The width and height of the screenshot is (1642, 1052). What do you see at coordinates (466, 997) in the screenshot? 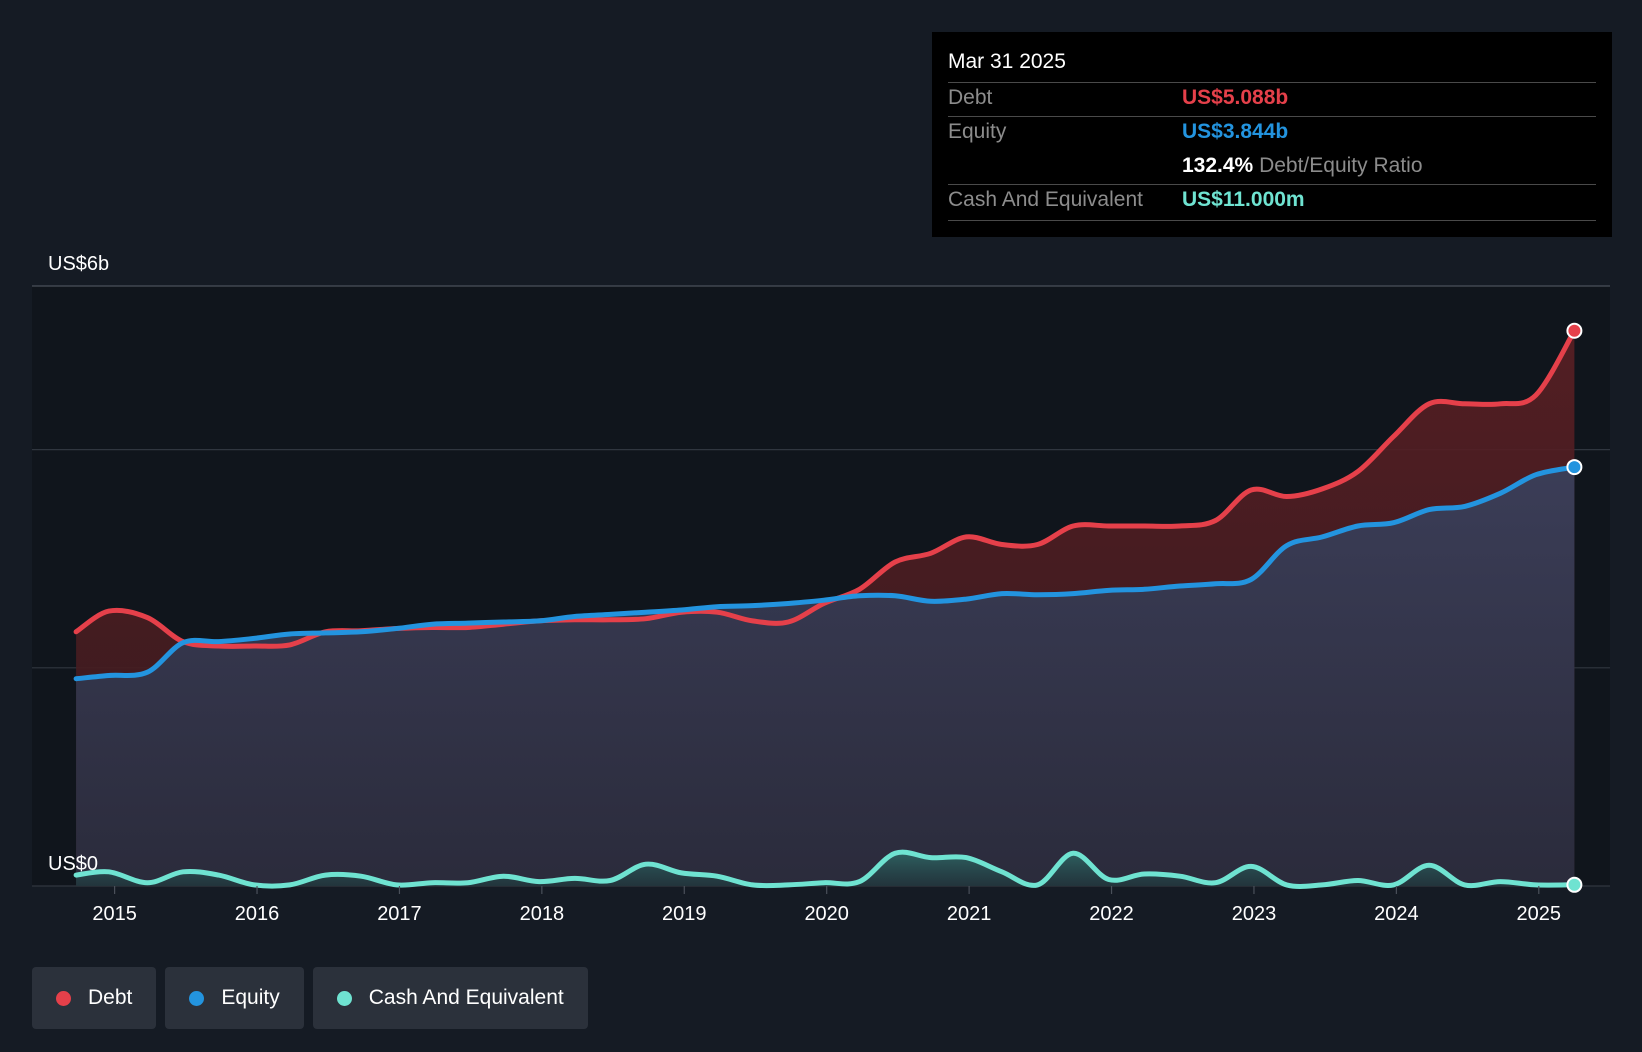
I see `legend-label-cash: Cash And Equivalent` at bounding box center [466, 997].